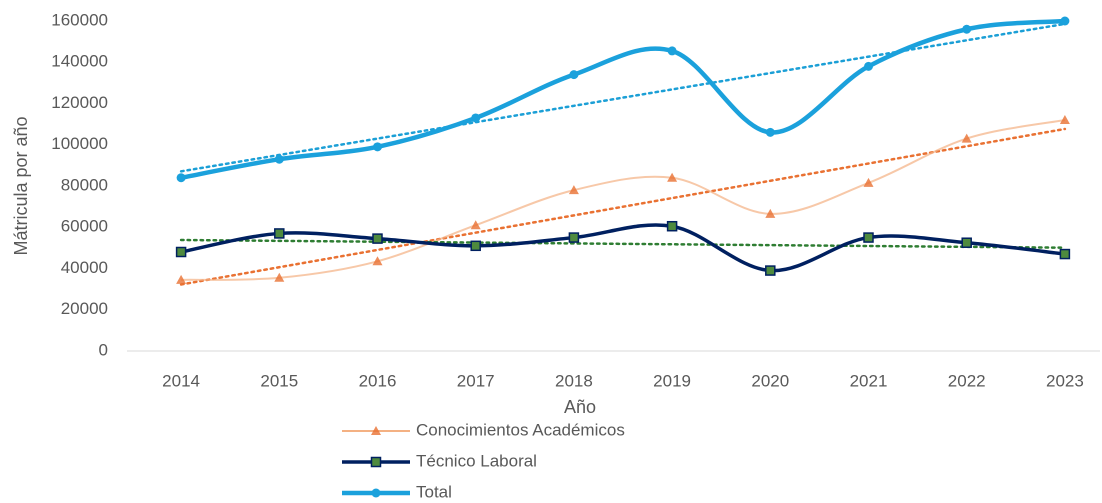 Image resolution: width=1102 pixels, height=503 pixels. I want to click on legend-label: Conocimientos Académicos, so click(520, 429).